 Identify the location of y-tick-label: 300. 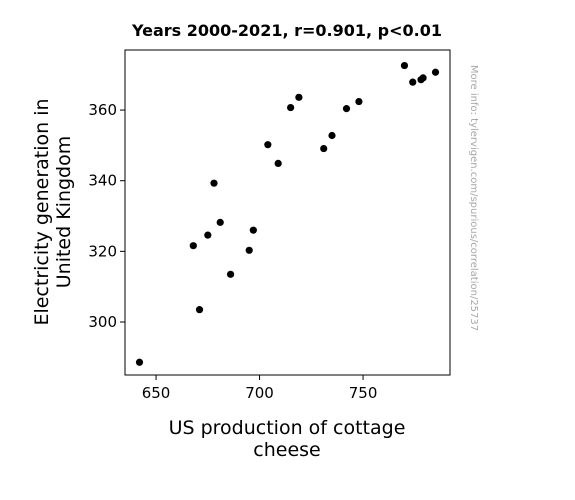
(102, 322).